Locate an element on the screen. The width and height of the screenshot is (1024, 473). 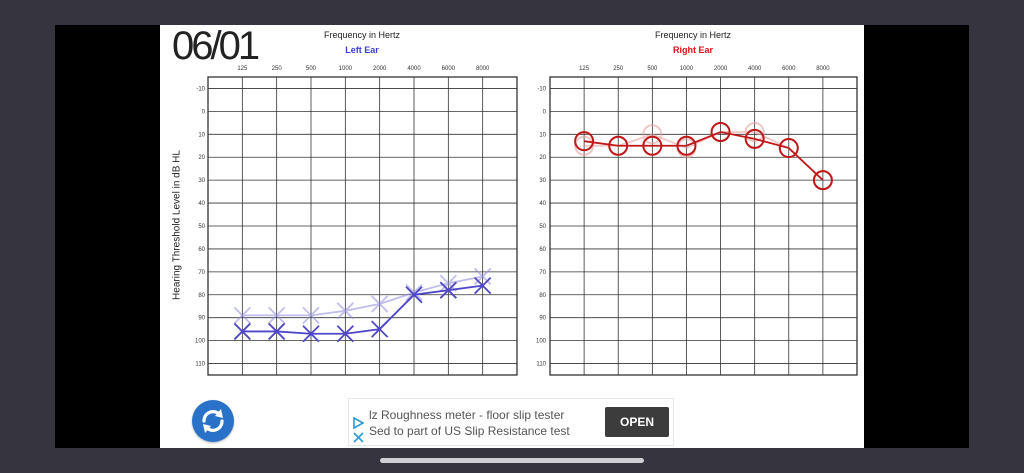
ad-headline: lz Roughness meter - floor slip tester is located at coordinates (467, 415).